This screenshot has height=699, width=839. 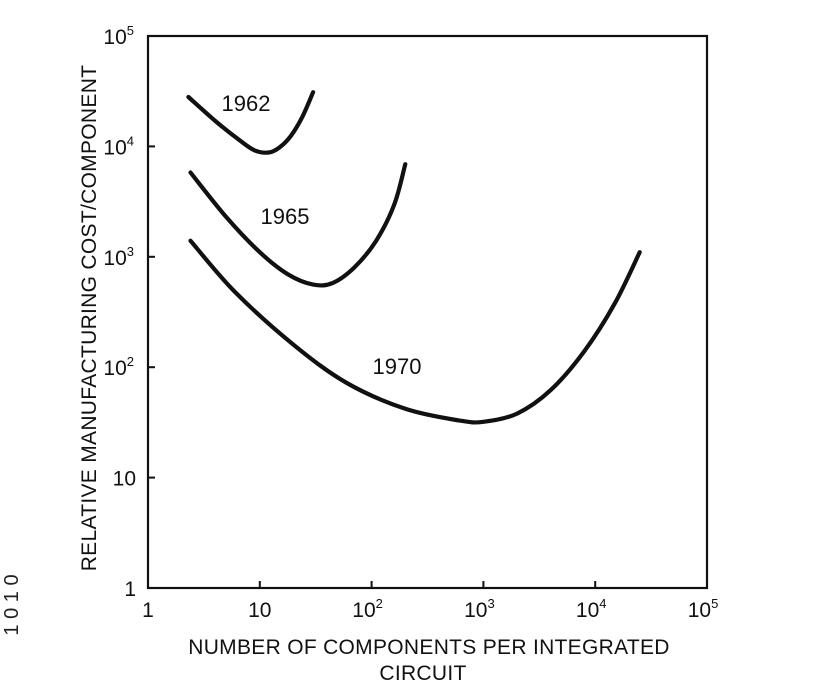 I want to click on series-label-1970: 1970, so click(x=397, y=366).